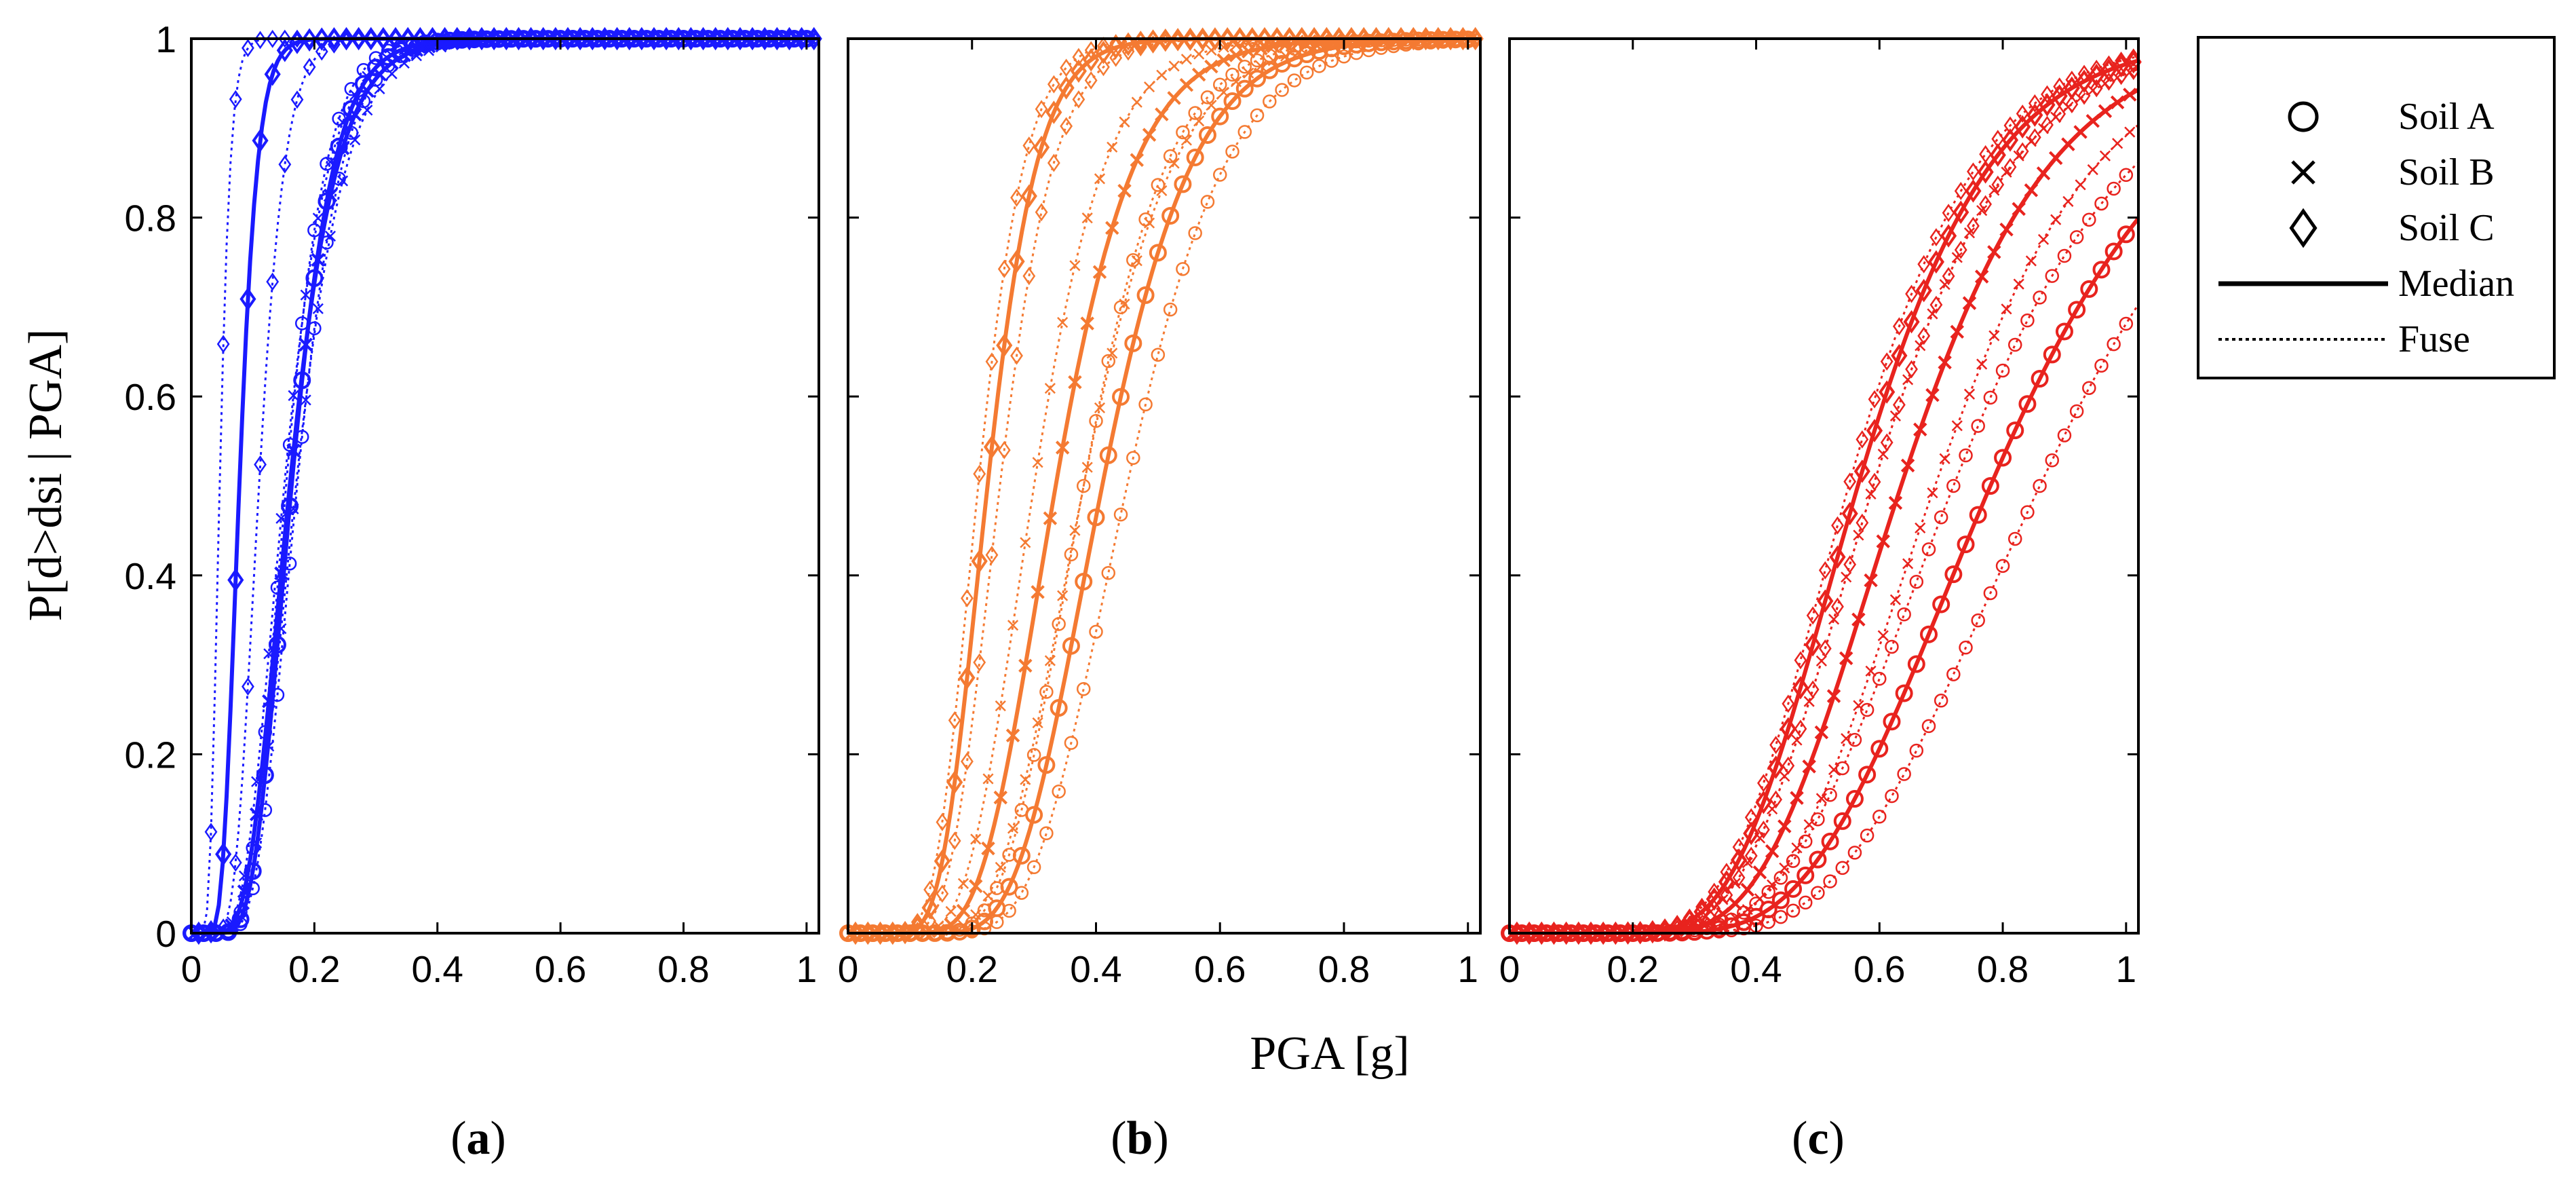 The height and width of the screenshot is (1187, 2576). What do you see at coordinates (273, 38) in the screenshot?
I see `marker-a-soil-c-fuse-lower` at bounding box center [273, 38].